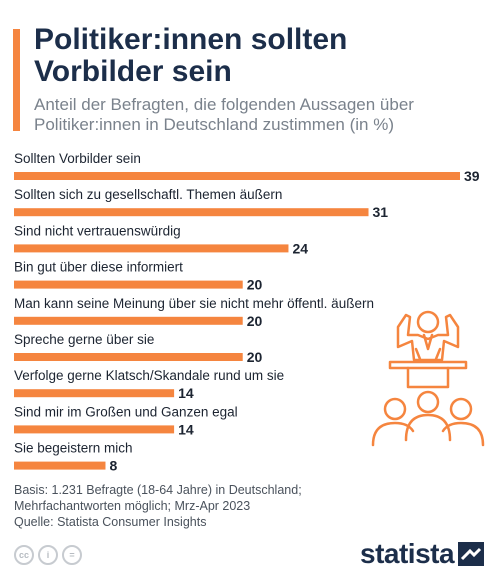 The width and height of the screenshot is (498, 581). I want to click on statista-logo: statista, so click(422, 554).